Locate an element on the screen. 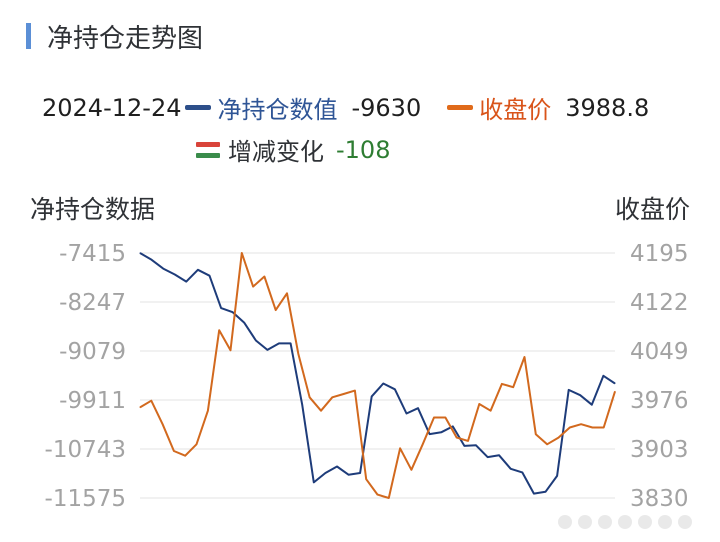  legend-close-value: 3988.8 is located at coordinates (607, 107).